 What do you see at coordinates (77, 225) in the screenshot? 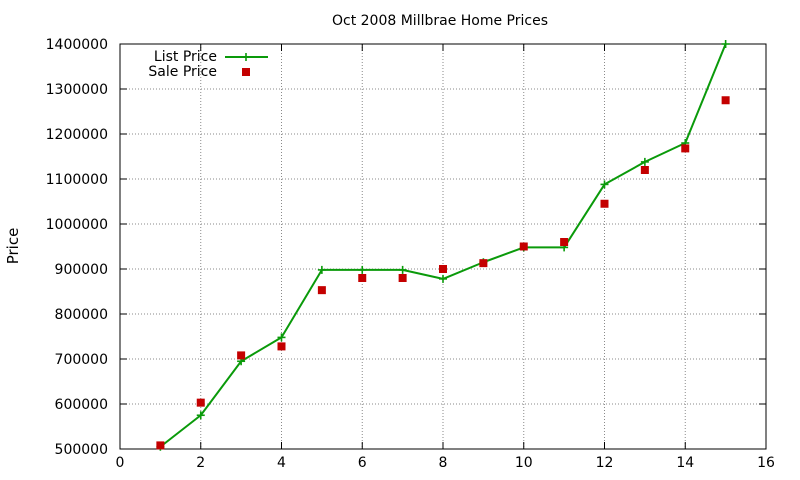
I see `y-tick-label: 1000000` at bounding box center [77, 225].